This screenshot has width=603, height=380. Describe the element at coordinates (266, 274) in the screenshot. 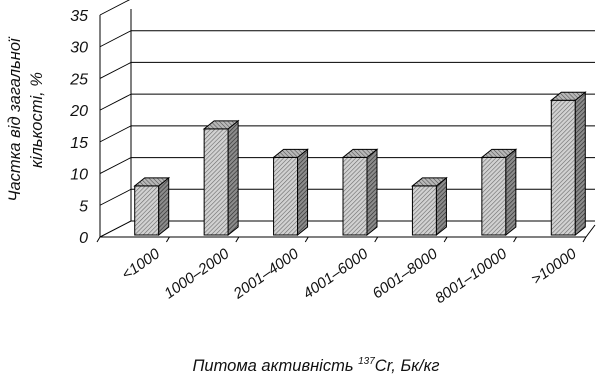

I see `x-tick-label: 2001–4000` at that location.